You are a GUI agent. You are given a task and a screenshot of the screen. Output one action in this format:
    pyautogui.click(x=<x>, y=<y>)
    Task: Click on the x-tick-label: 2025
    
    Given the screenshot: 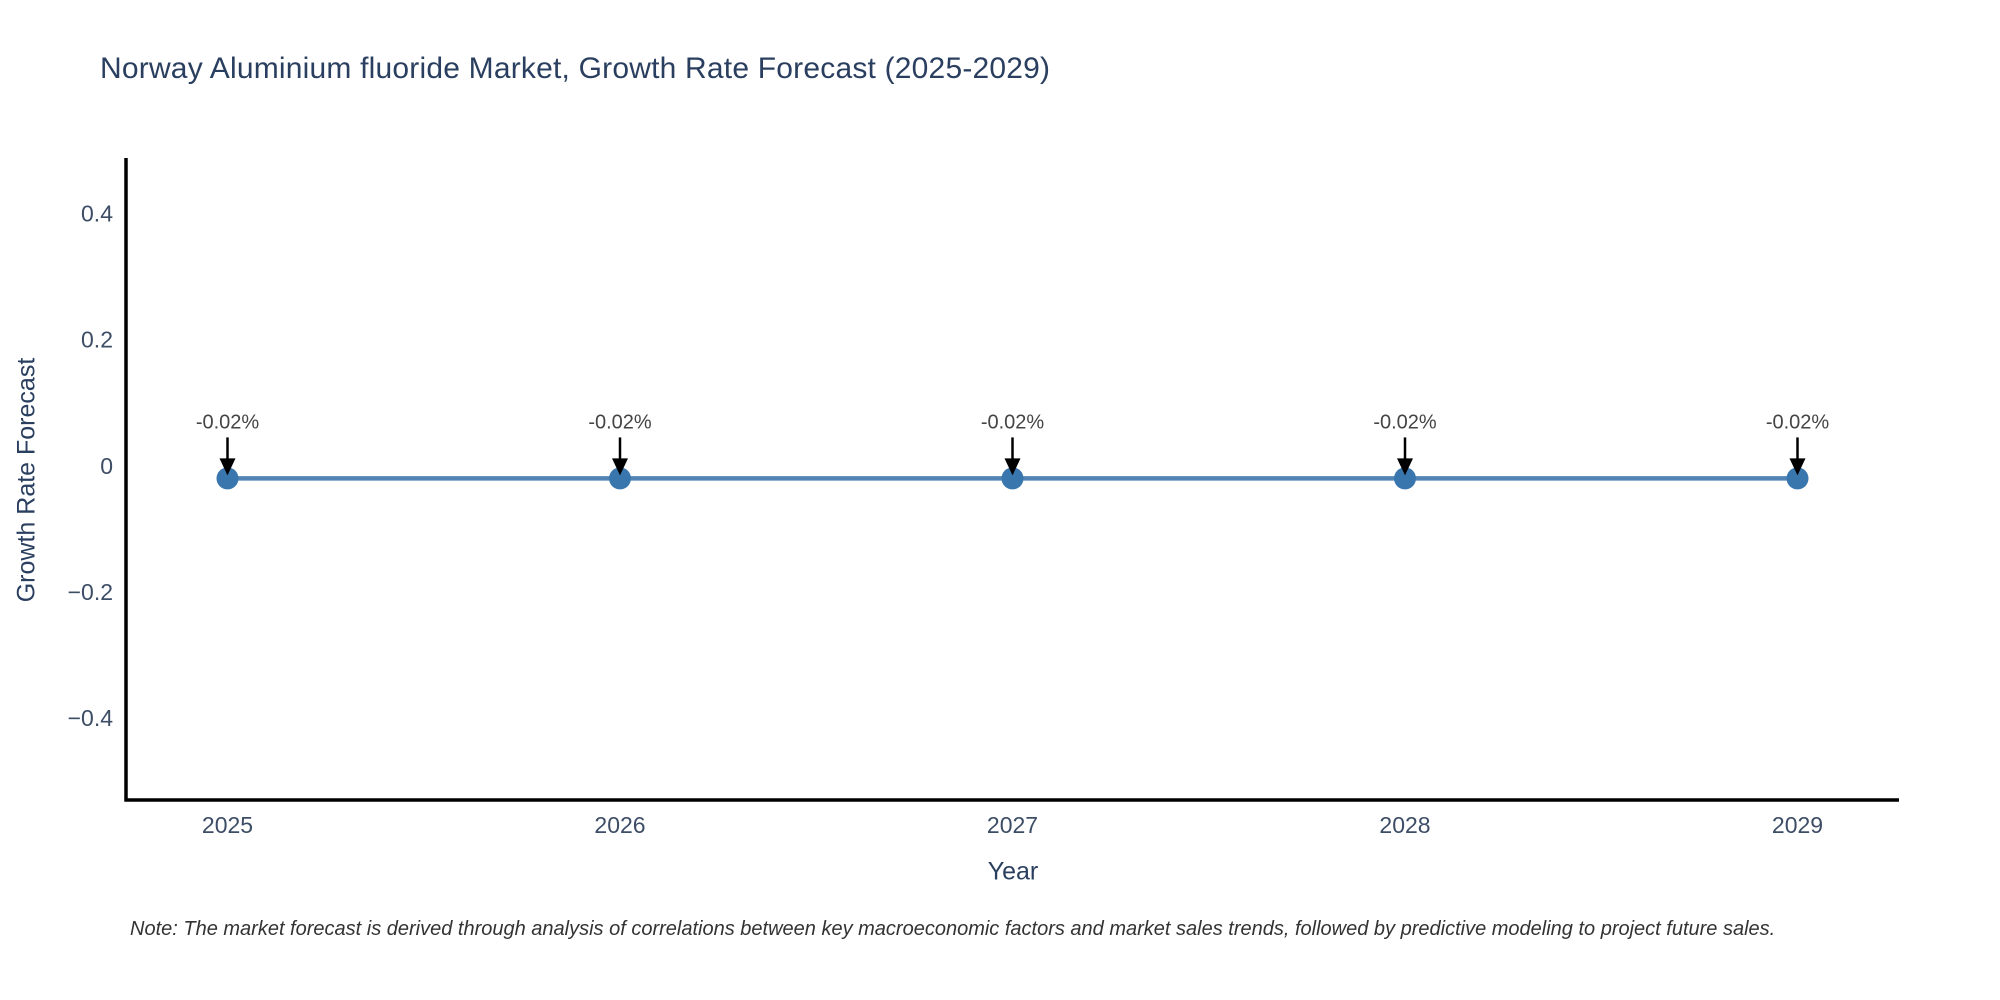 What is the action you would take?
    pyautogui.click(x=227, y=825)
    